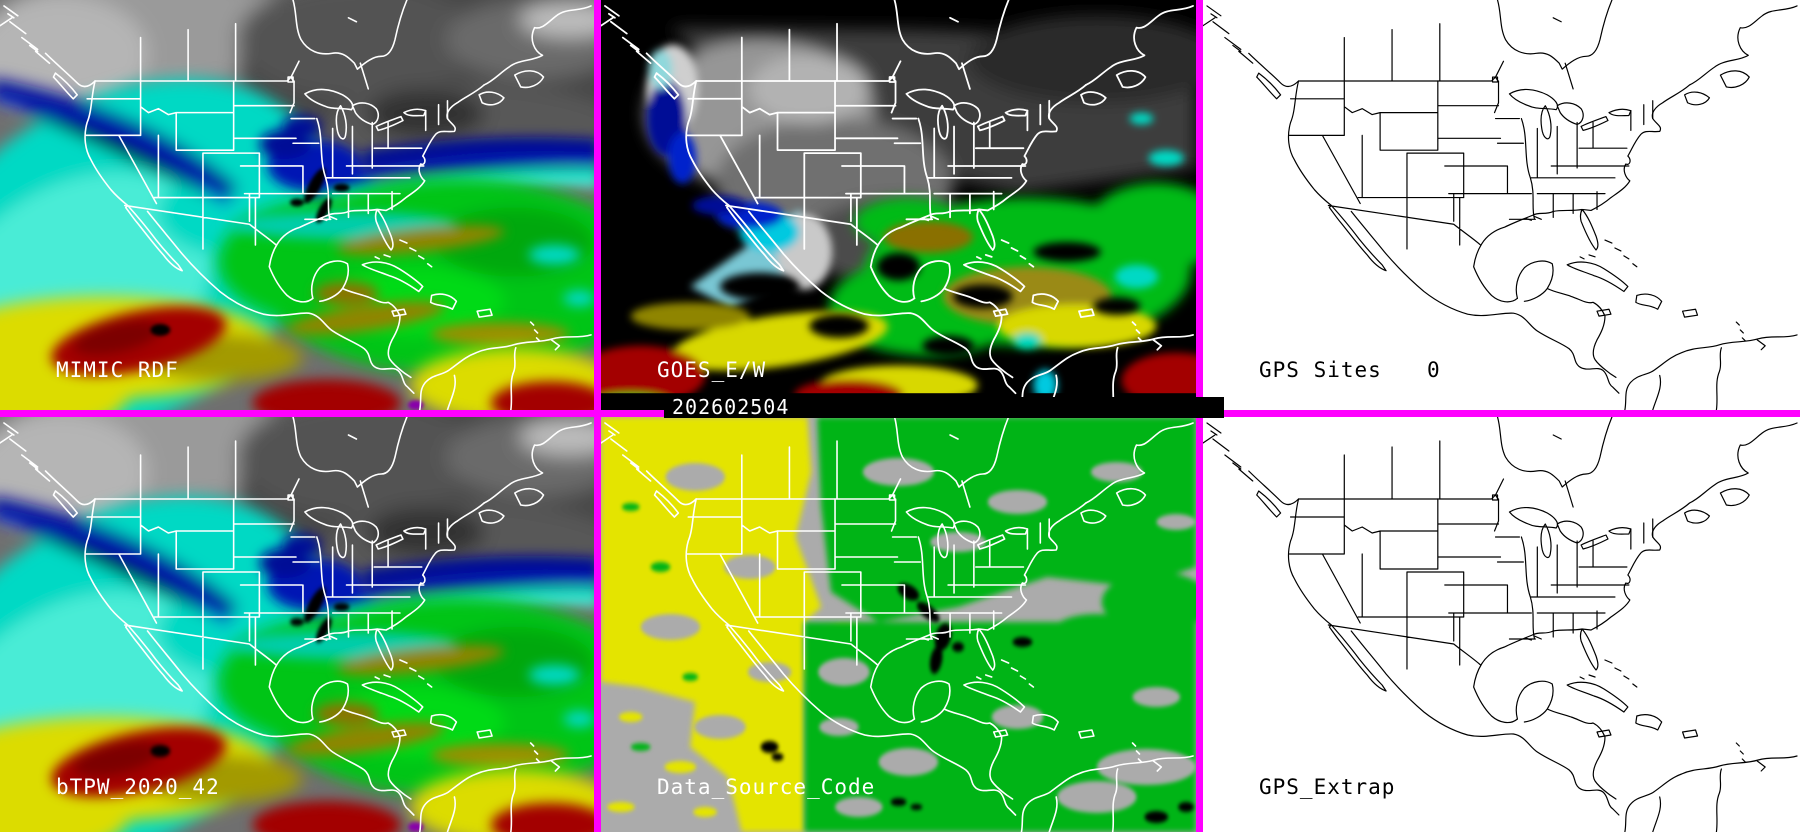  What do you see at coordinates (766, 787) in the screenshot?
I see `panel-title-data-source-code: Data_Source_Code` at bounding box center [766, 787].